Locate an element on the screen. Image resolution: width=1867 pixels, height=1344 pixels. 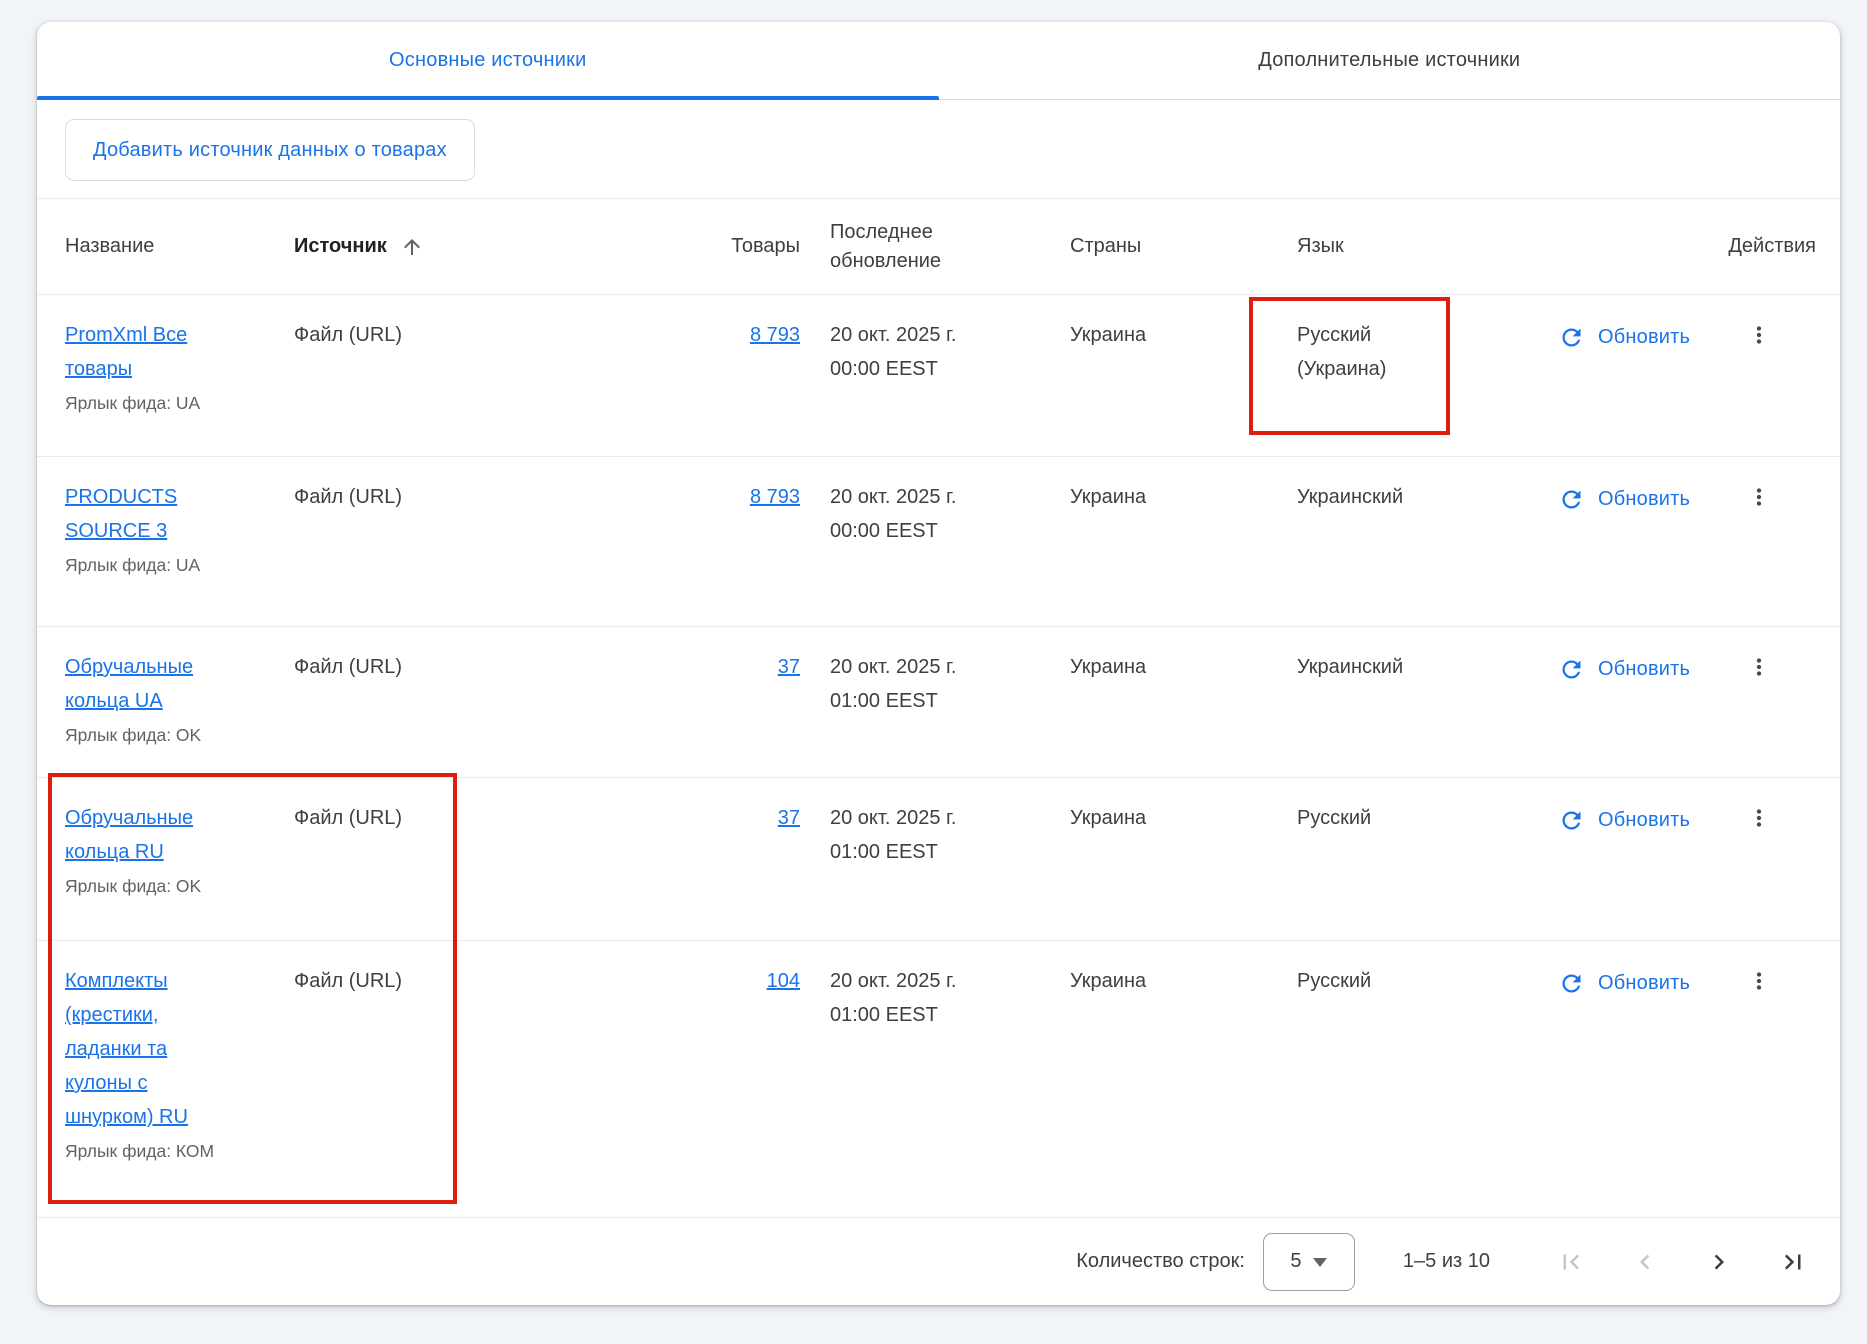
name-cell: Обручальные кольца UA Ярлык фида: OK is located at coordinates (179, 702).